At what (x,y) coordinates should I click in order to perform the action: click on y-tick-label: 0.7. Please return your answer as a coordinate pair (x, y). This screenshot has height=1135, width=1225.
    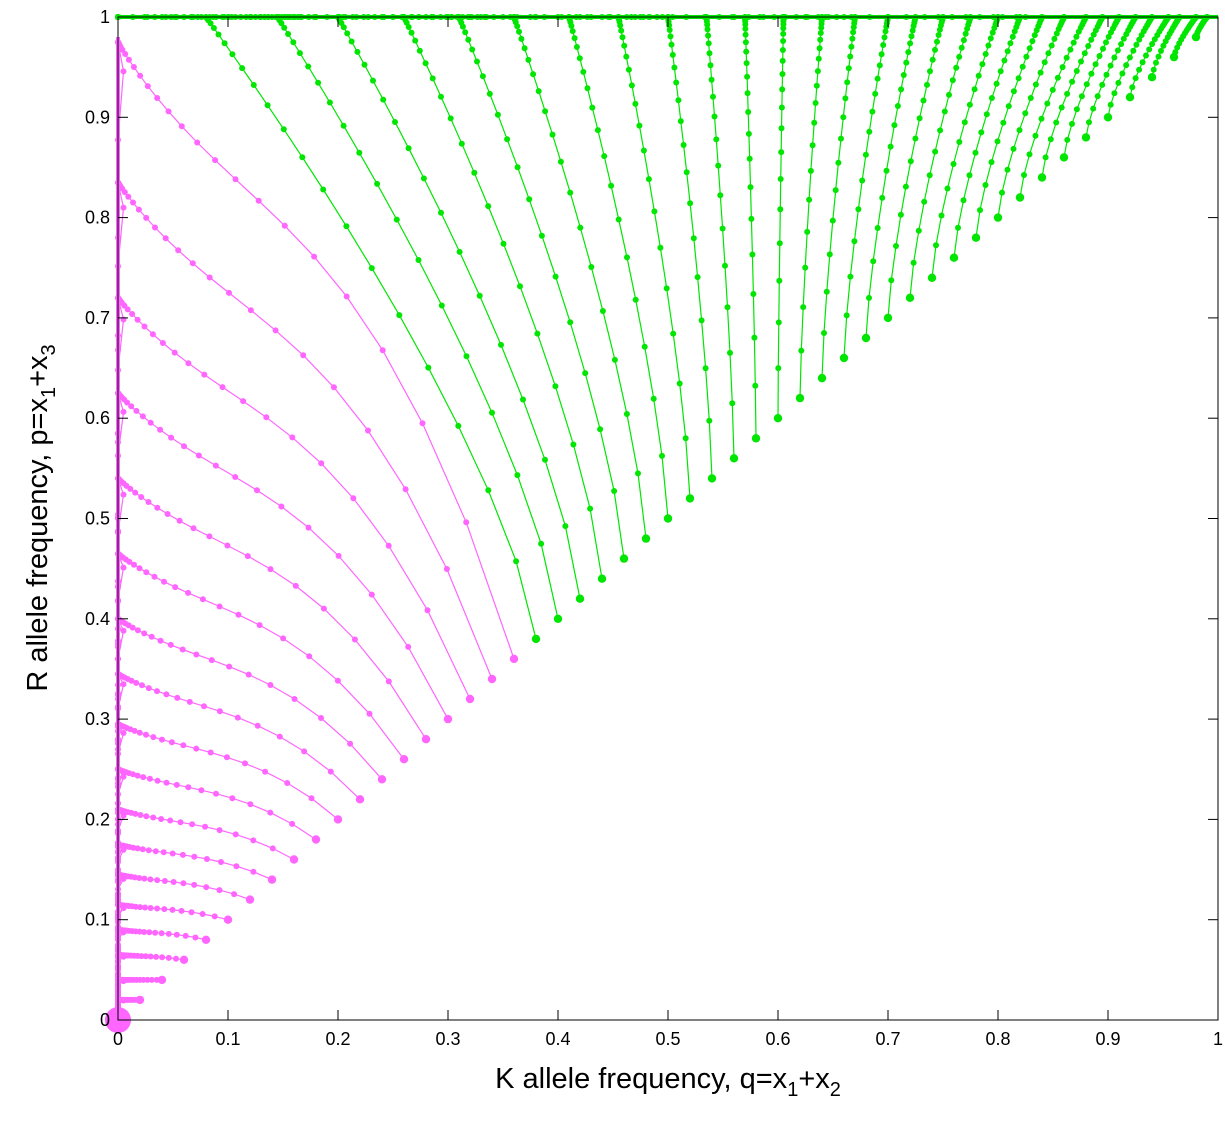
    Looking at the image, I should click on (97, 318).